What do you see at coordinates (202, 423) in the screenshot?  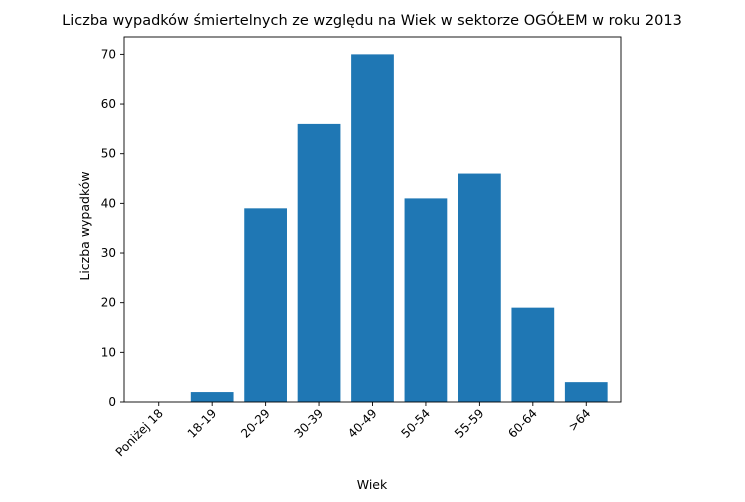 I see `x-tick-label-1: 18-19` at bounding box center [202, 423].